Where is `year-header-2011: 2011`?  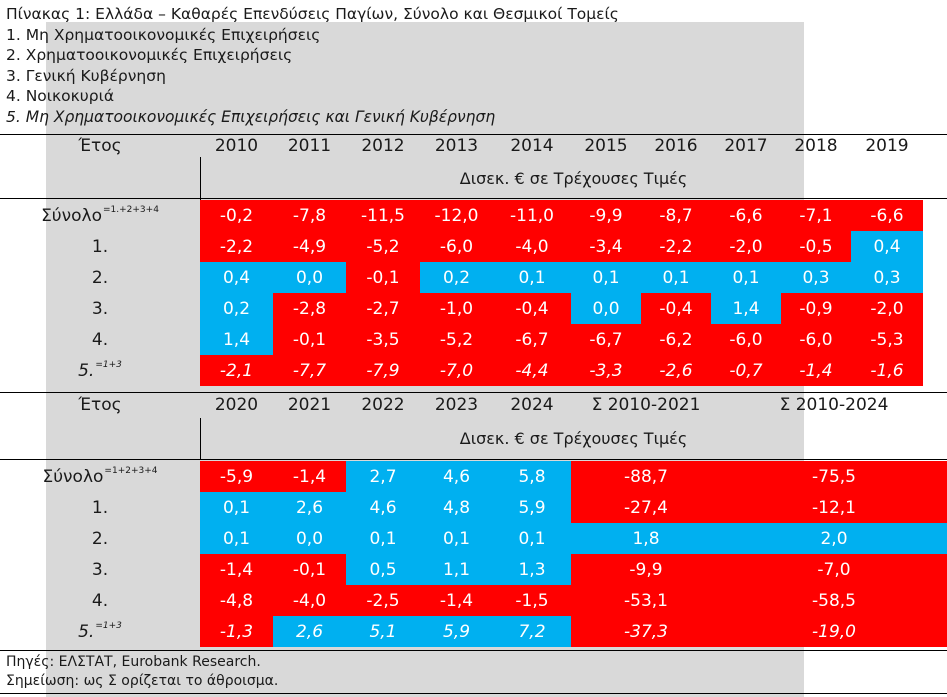
year-header-2011: 2011 is located at coordinates (309, 146).